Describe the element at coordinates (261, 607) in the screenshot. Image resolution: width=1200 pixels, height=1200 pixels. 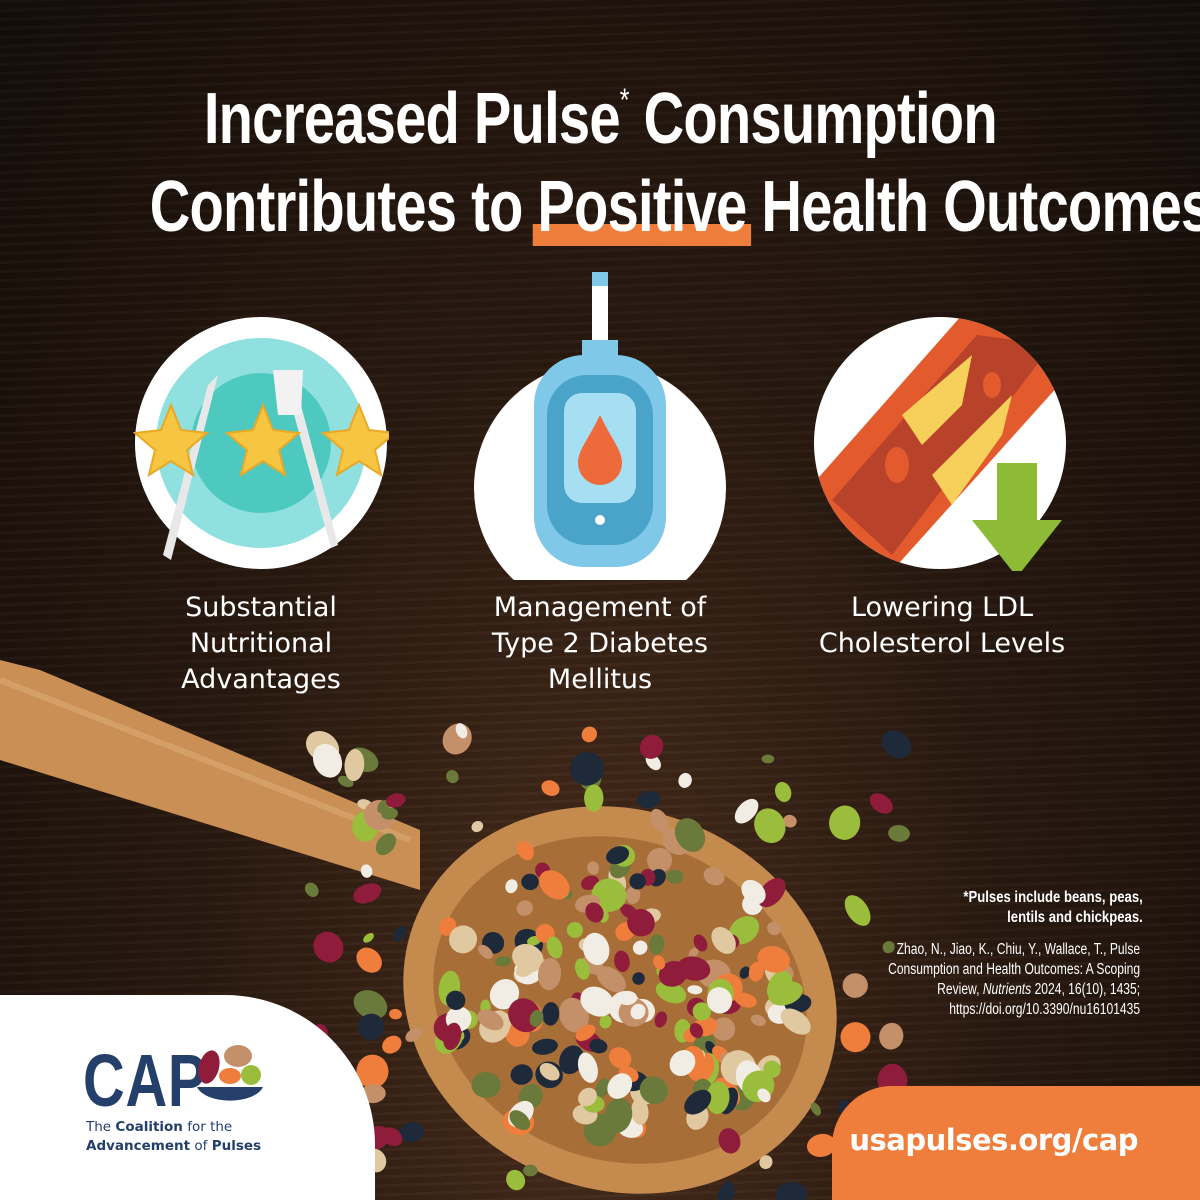
I see `caption-line: Substantial` at that location.